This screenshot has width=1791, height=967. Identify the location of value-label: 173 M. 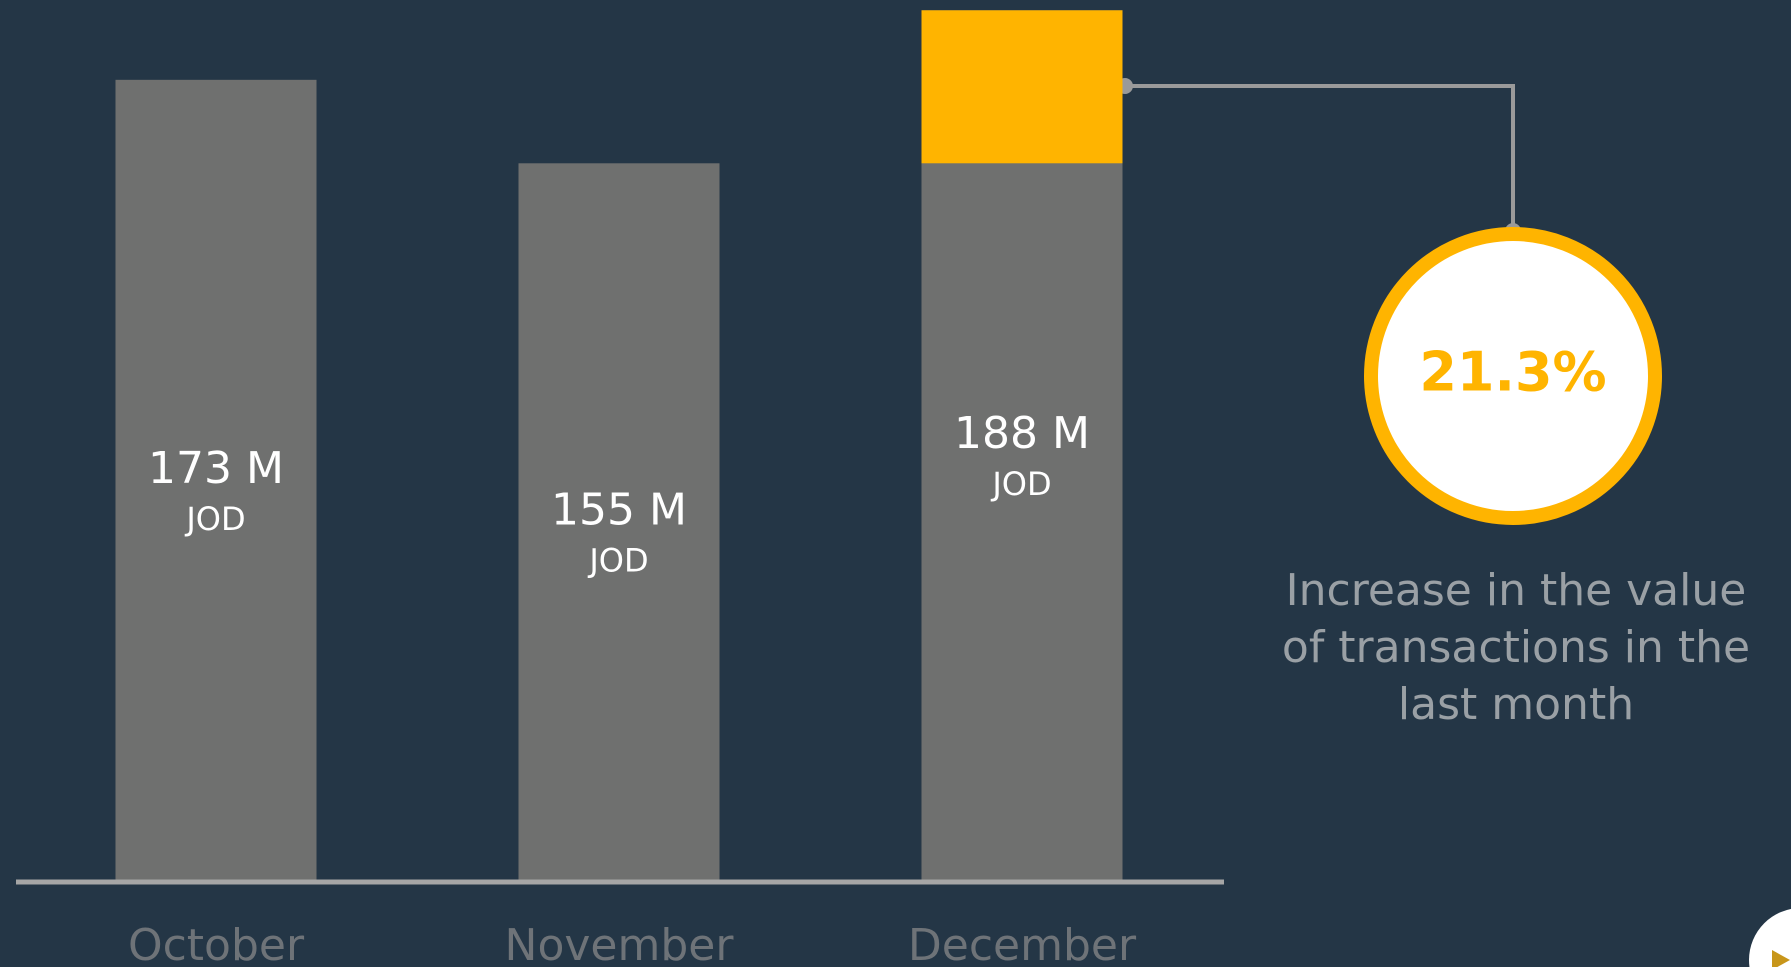
(216, 468).